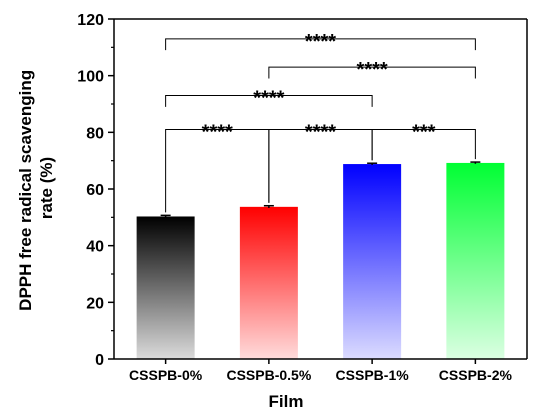 This screenshot has height=418, width=550. I want to click on x-tick-label-3: CSSPB-1%, so click(373, 375).